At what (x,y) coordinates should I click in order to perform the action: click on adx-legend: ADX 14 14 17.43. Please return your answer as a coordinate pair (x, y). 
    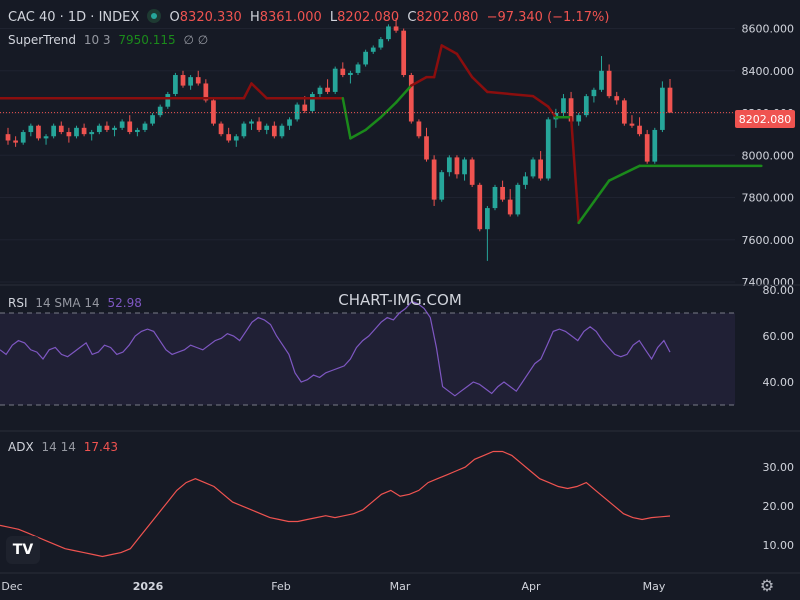
    Looking at the image, I should click on (65, 447).